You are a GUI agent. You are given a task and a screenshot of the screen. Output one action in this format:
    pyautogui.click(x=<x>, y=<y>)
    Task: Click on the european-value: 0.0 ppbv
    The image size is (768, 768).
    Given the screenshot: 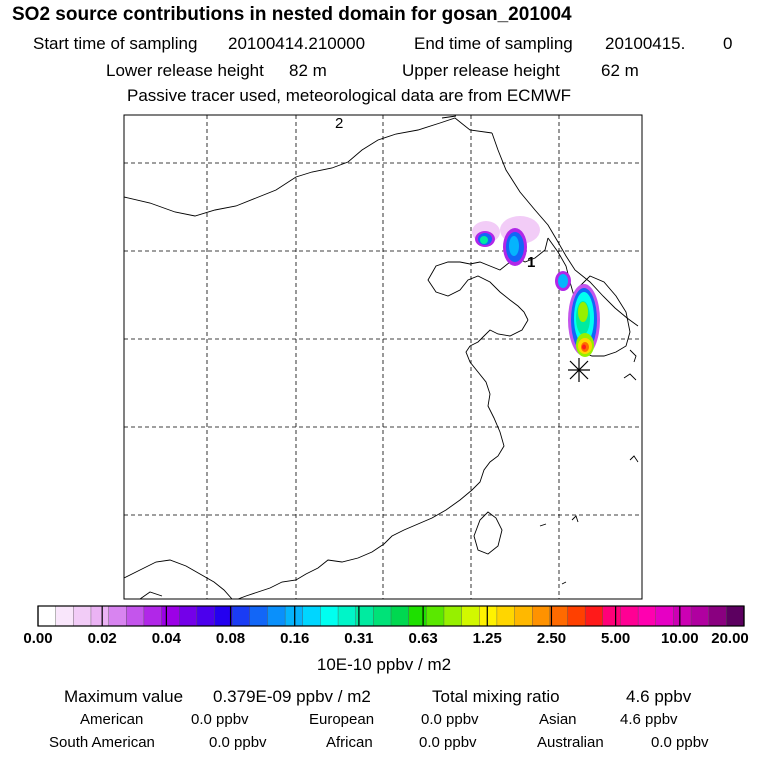 What is the action you would take?
    pyautogui.click(x=450, y=719)
    